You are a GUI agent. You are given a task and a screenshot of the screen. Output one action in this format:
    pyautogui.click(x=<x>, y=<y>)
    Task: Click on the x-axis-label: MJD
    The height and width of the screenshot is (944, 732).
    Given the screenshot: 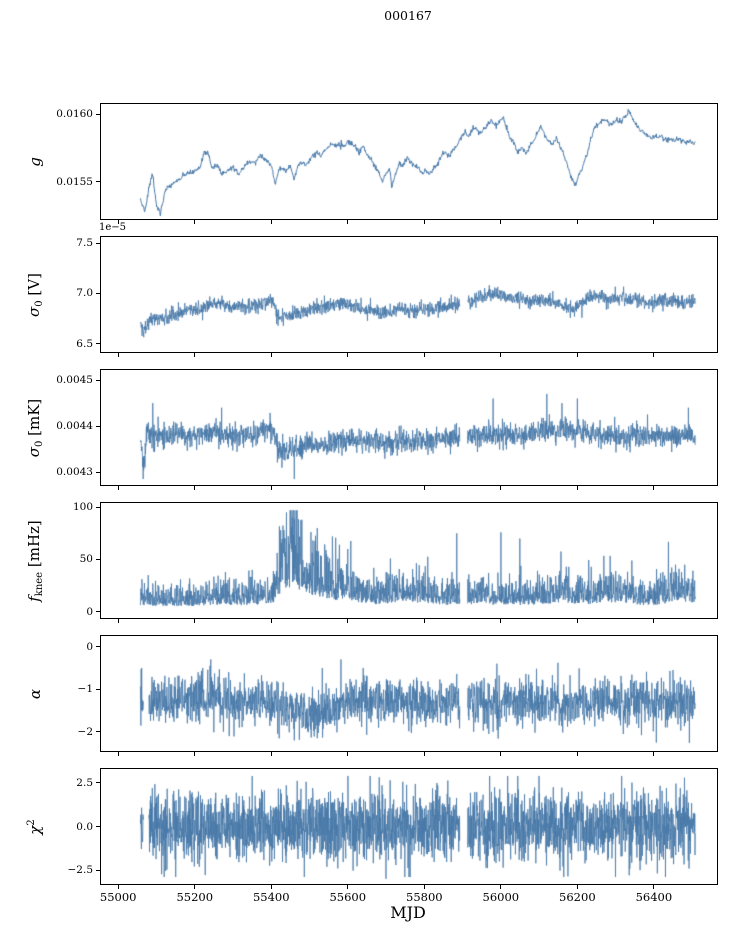 What is the action you would take?
    pyautogui.click(x=408, y=912)
    